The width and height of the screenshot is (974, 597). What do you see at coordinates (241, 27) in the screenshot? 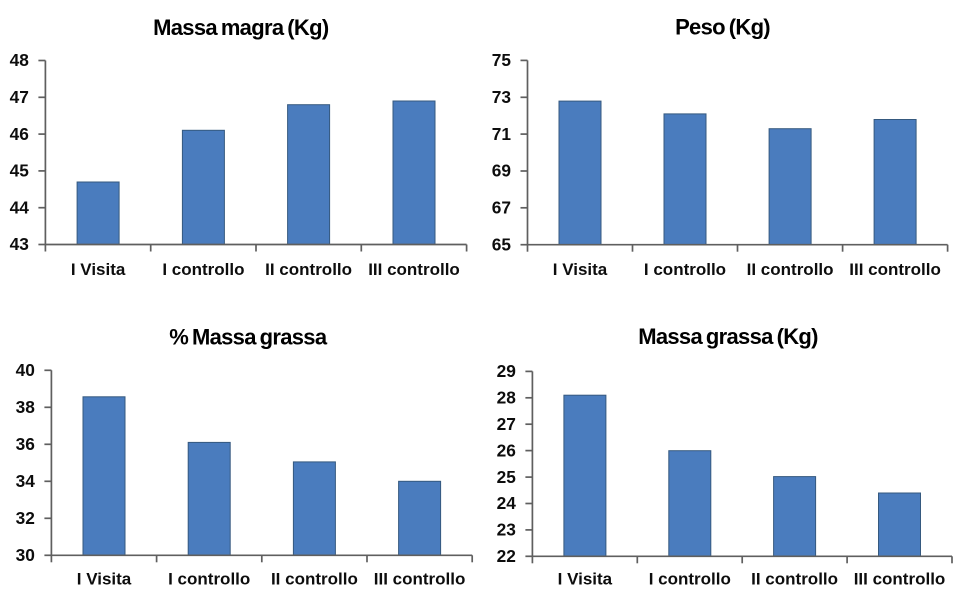
I see `svg-text: Massa magra (Kg)` at bounding box center [241, 27].